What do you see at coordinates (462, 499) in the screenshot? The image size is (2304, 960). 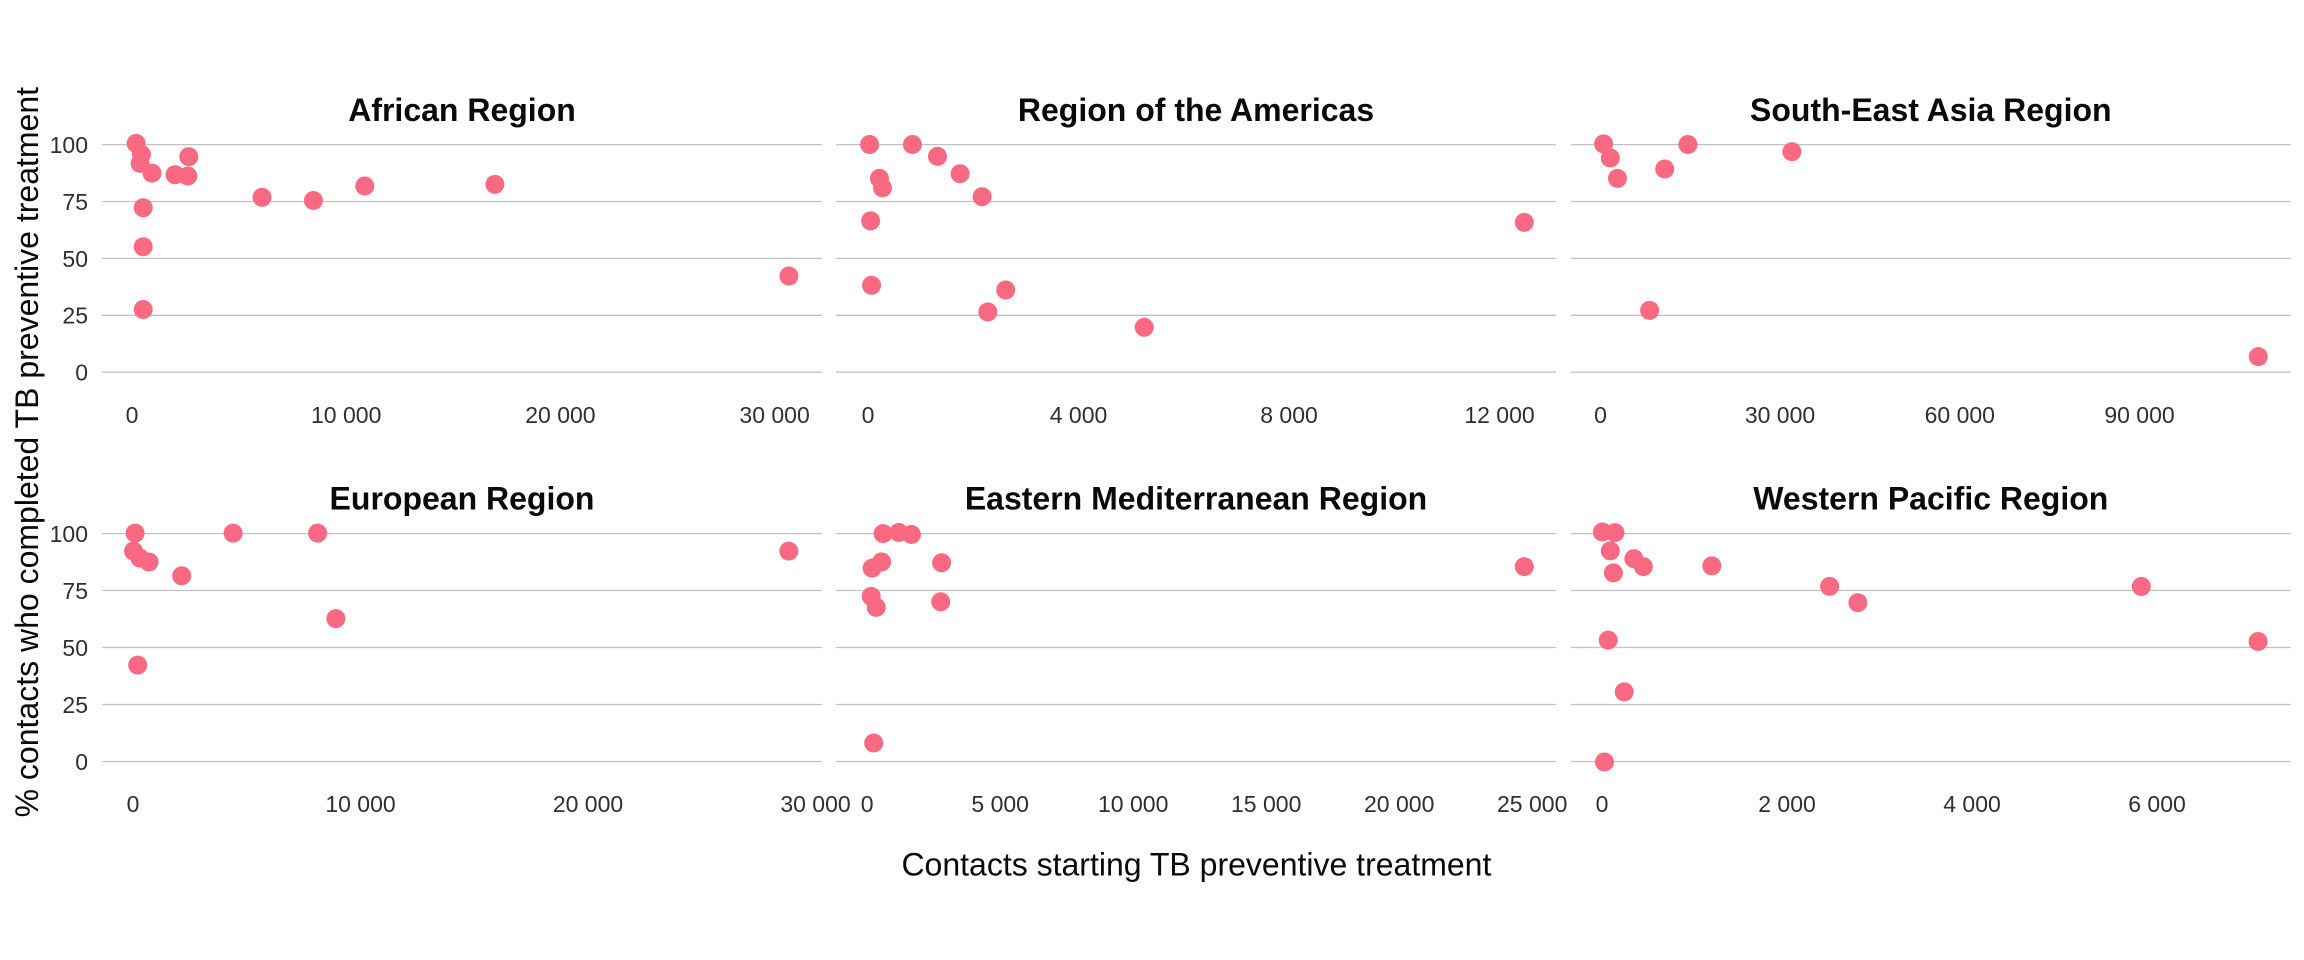 I see `svg-text: European Region` at bounding box center [462, 499].